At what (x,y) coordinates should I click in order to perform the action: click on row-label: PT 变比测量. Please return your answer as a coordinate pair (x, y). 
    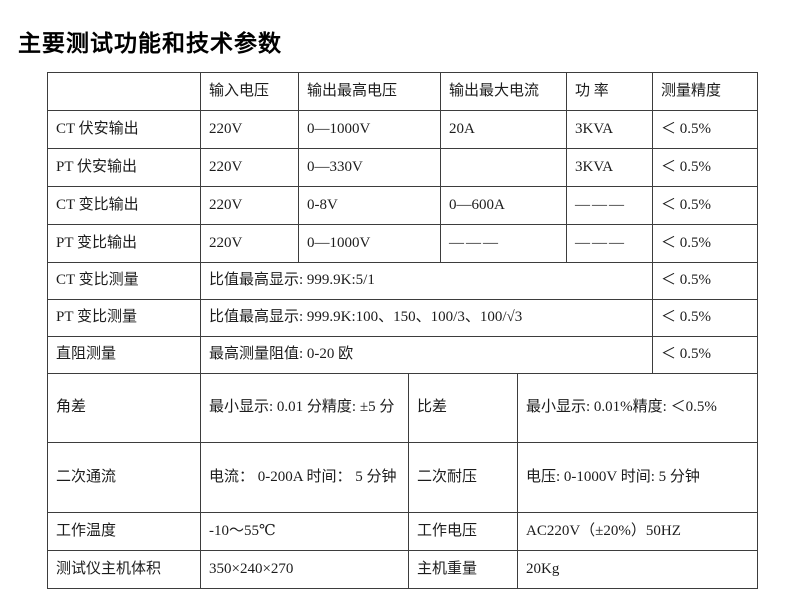
    Looking at the image, I should click on (124, 318).